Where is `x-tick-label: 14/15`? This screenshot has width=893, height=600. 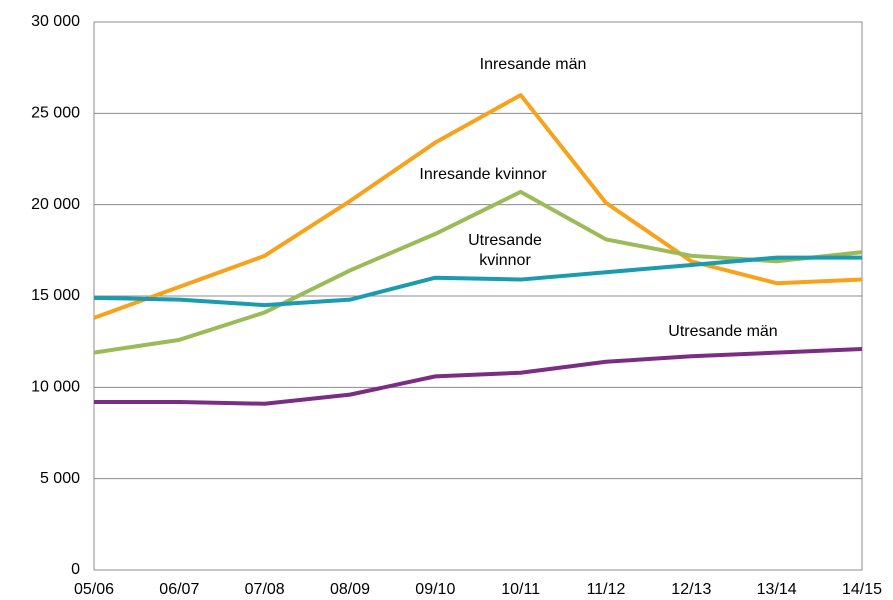
x-tick-label: 14/15 is located at coordinates (862, 589).